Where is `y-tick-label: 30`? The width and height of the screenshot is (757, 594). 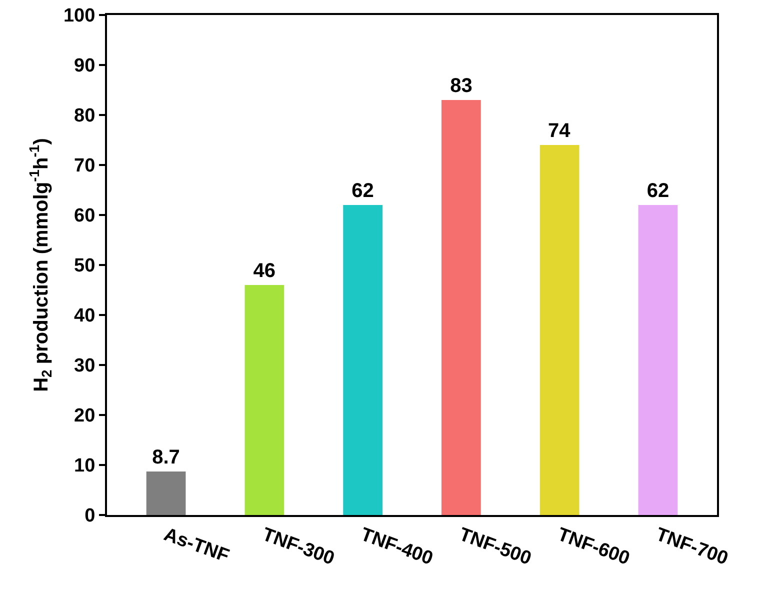 y-tick-label: 30 is located at coordinates (85, 366).